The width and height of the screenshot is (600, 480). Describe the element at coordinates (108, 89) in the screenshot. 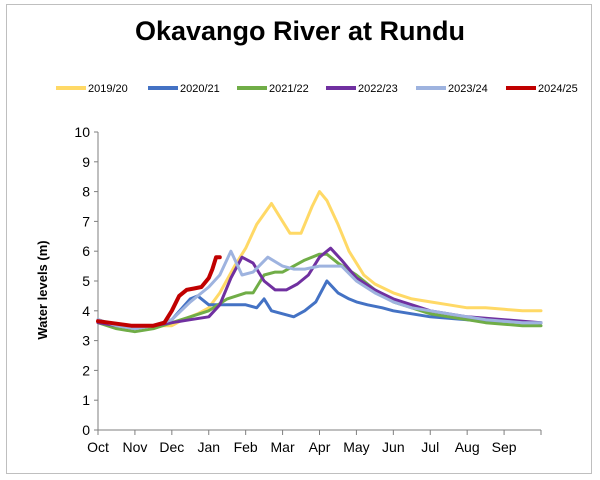

I see `legend-label: 2019/20` at that location.